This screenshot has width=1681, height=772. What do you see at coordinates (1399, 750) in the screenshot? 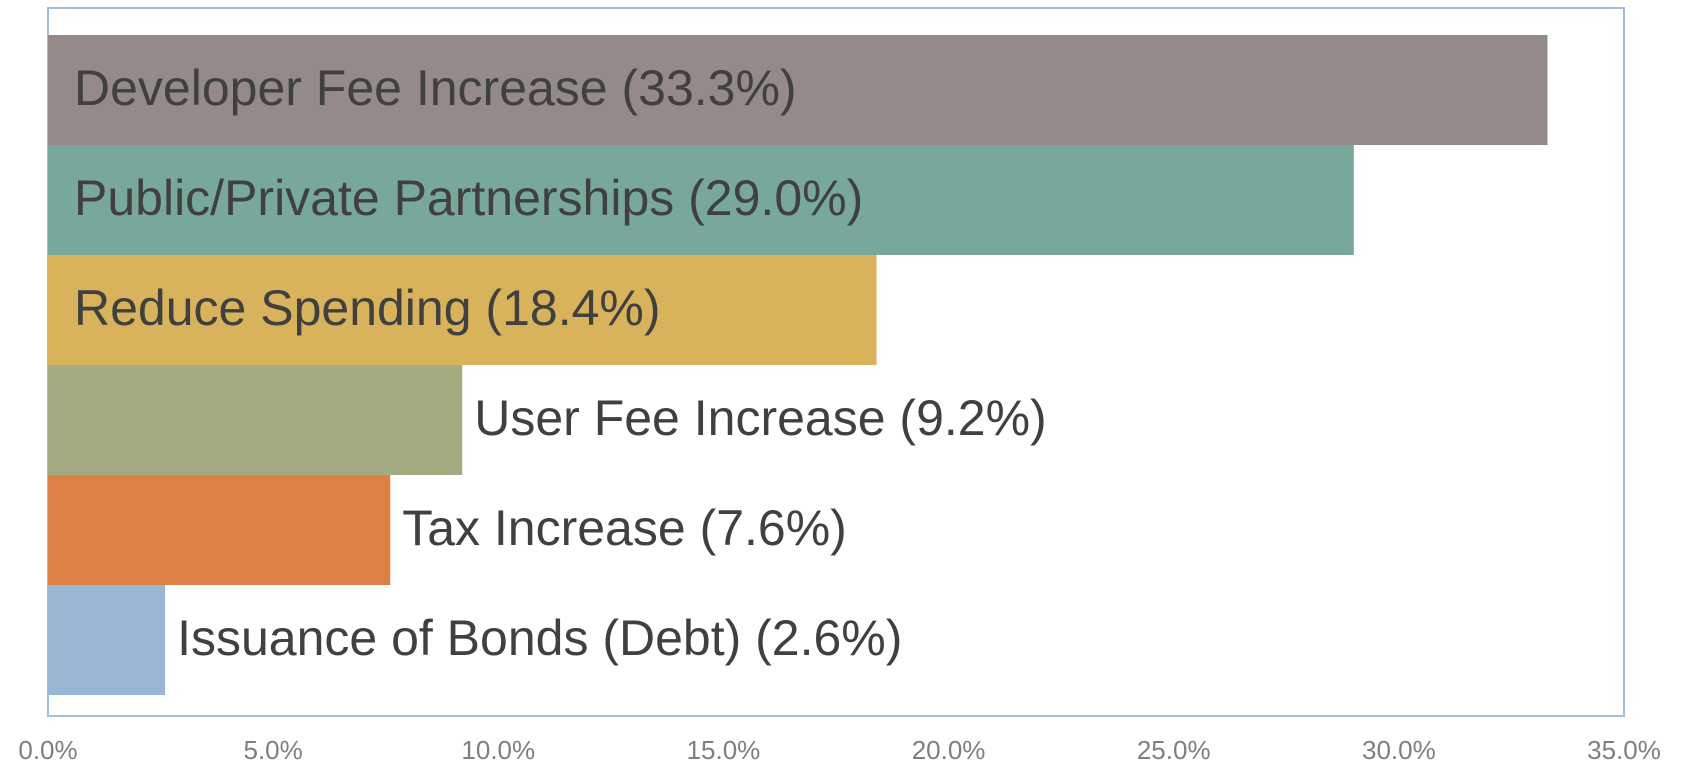
I see `x-tick-label: 30.0%` at bounding box center [1399, 750].